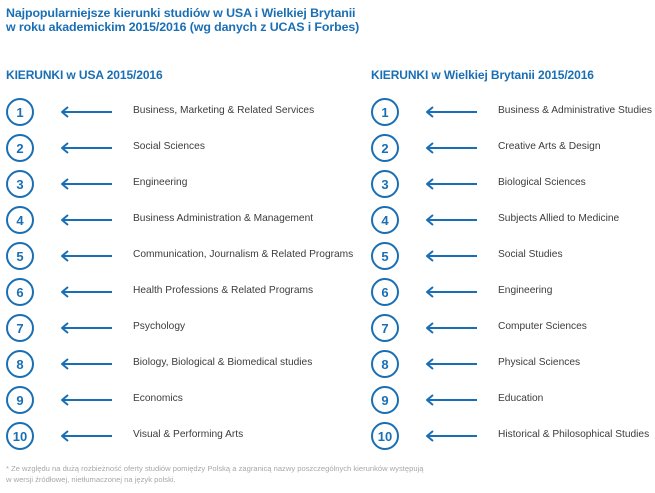 The height and width of the screenshot is (493, 655). I want to click on field-of-study-label: Physical Sciences, so click(539, 362).